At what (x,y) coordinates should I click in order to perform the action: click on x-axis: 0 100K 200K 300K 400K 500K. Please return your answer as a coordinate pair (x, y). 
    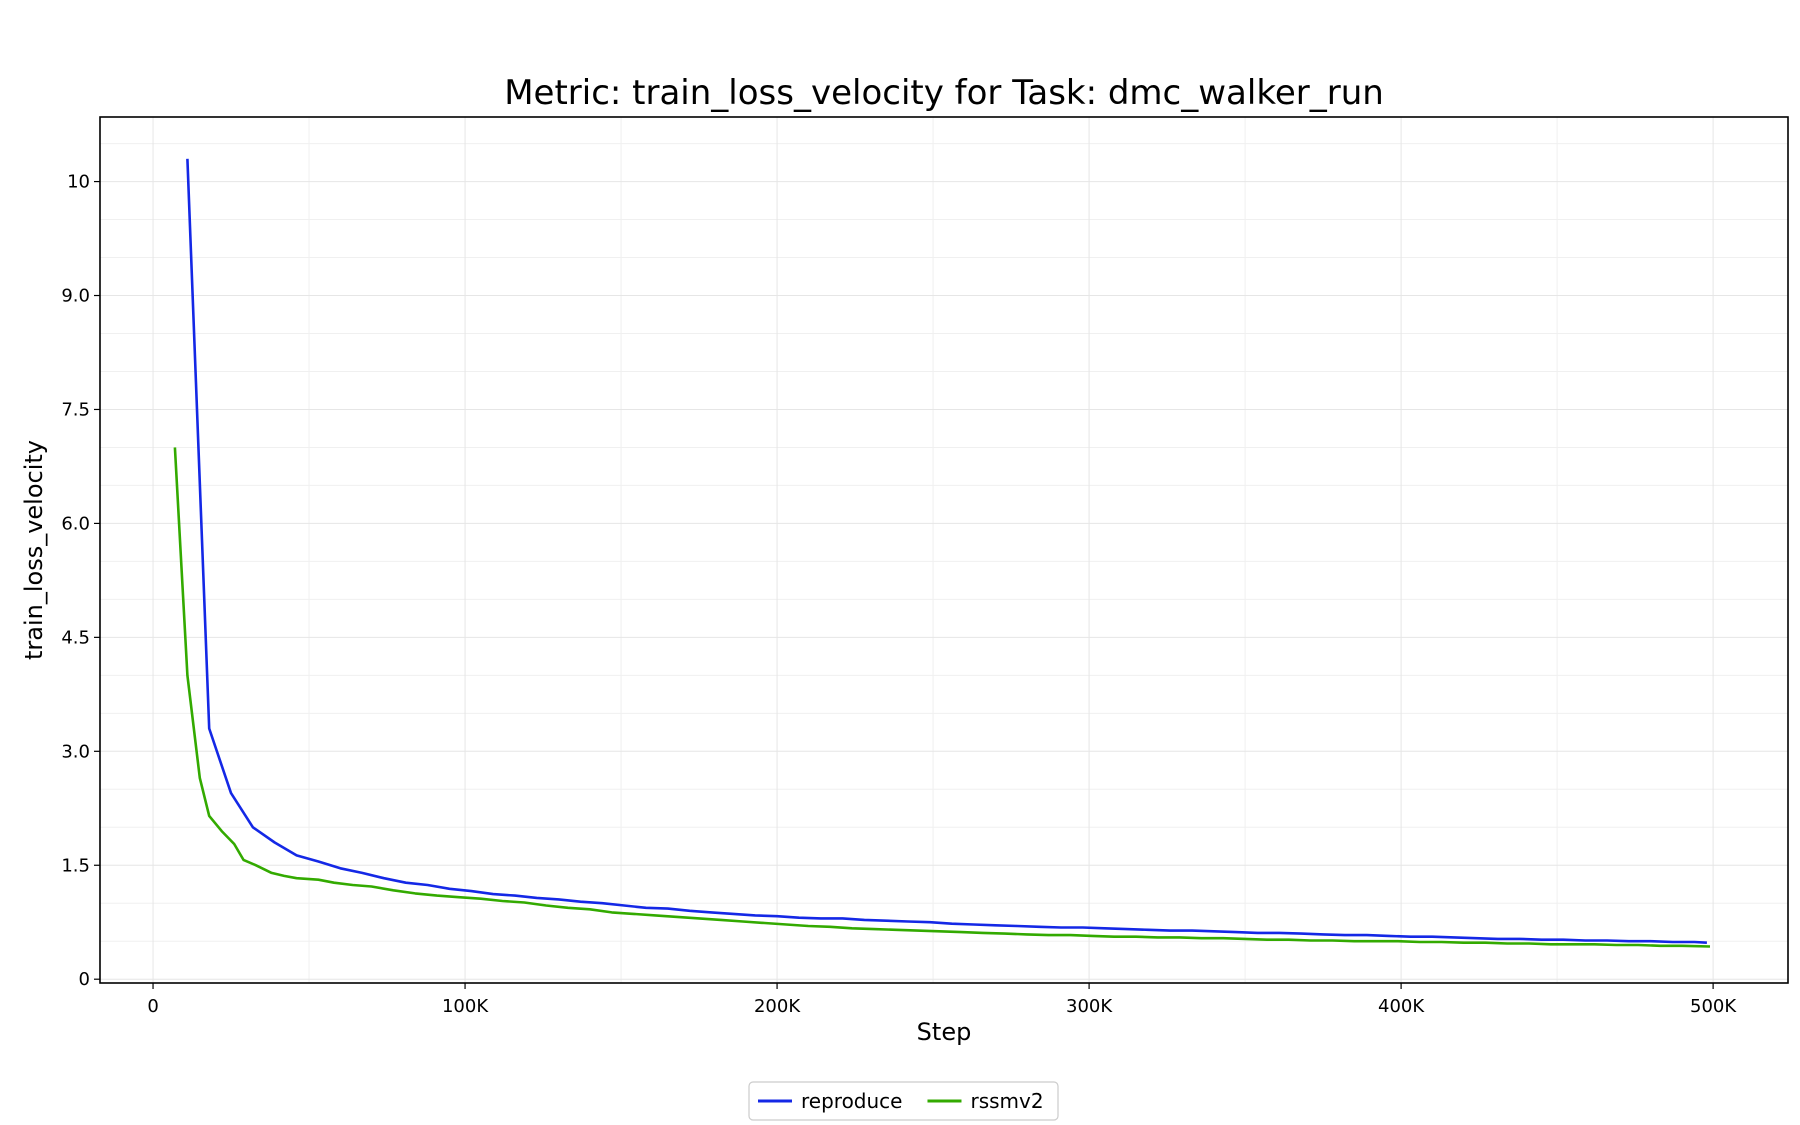
    Looking at the image, I should click on (942, 1000).